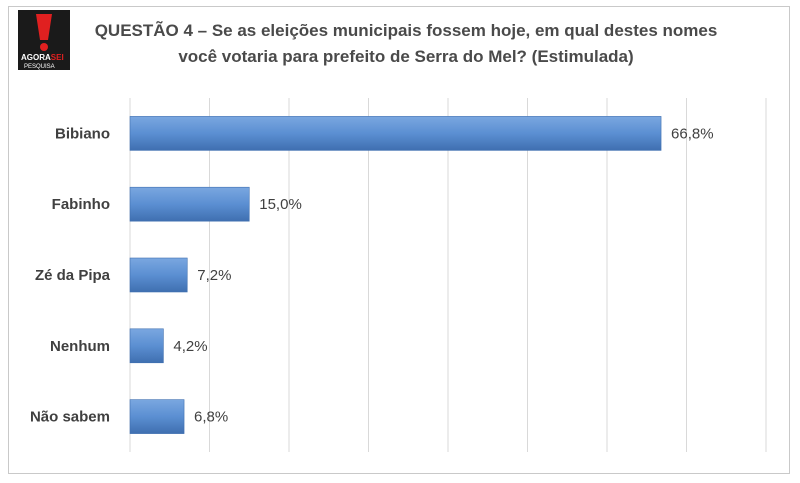 The image size is (800, 483). I want to click on svg-text: AGORASEI, so click(42, 57).